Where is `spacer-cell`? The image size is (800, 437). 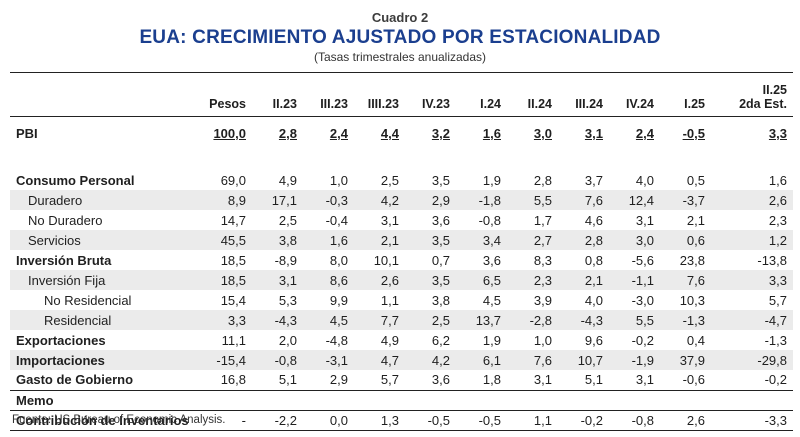 spacer-cell is located at coordinates (401, 160).